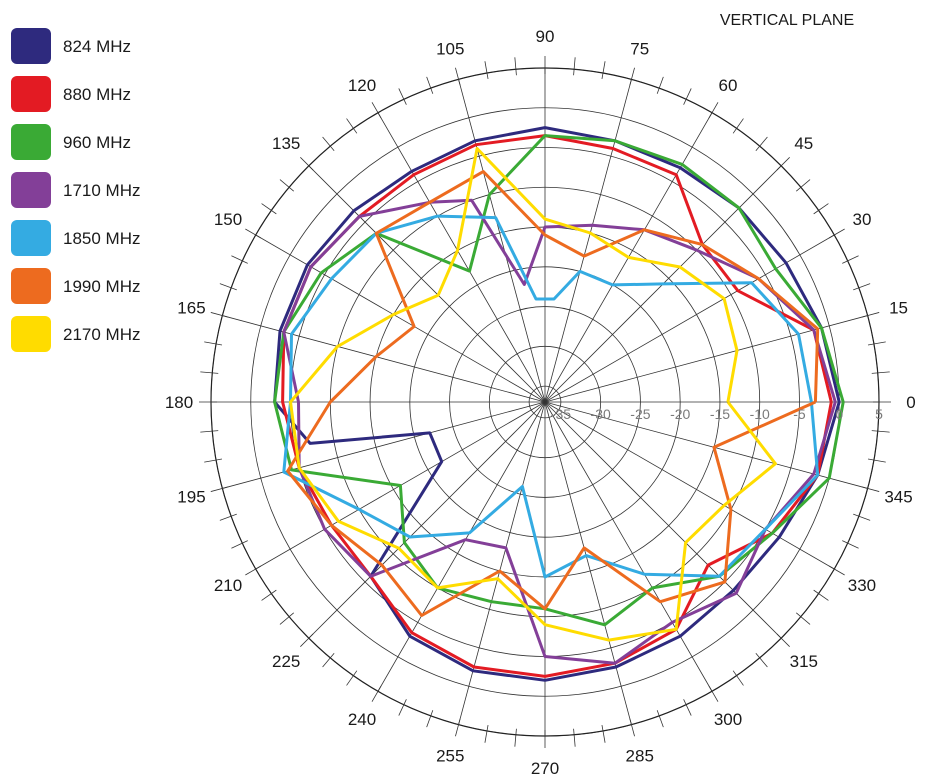 This screenshot has height=778, width=925. Describe the element at coordinates (839, 414) in the screenshot. I see `radial-tick-label: 0` at that location.